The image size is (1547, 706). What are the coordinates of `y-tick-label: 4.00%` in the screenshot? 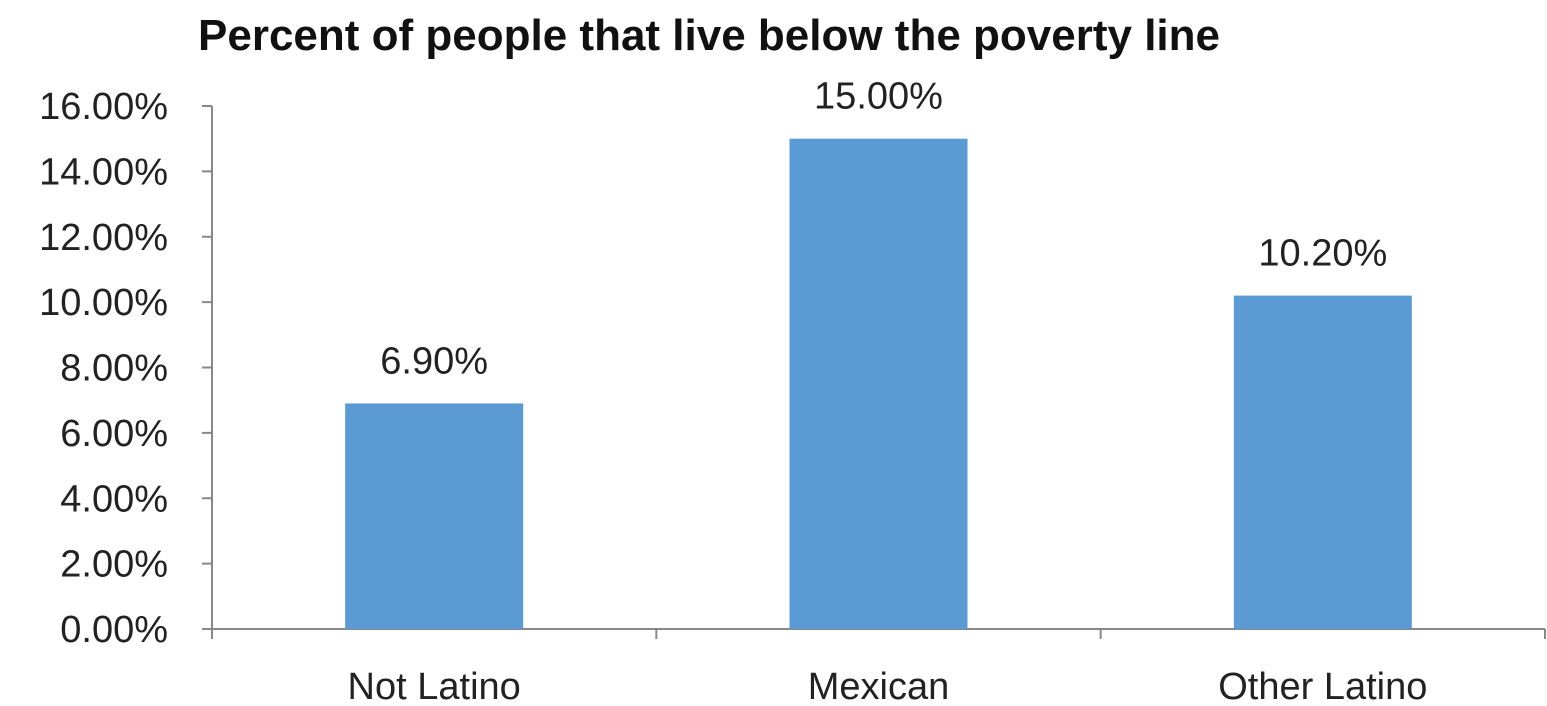 It's located at (114, 499).